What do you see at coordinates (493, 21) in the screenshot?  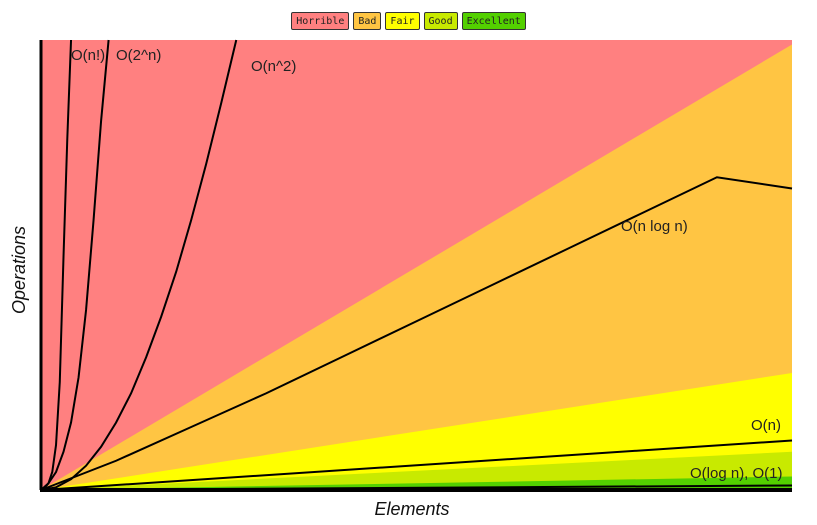 I see `legend-item-excellent: Excellent` at bounding box center [493, 21].